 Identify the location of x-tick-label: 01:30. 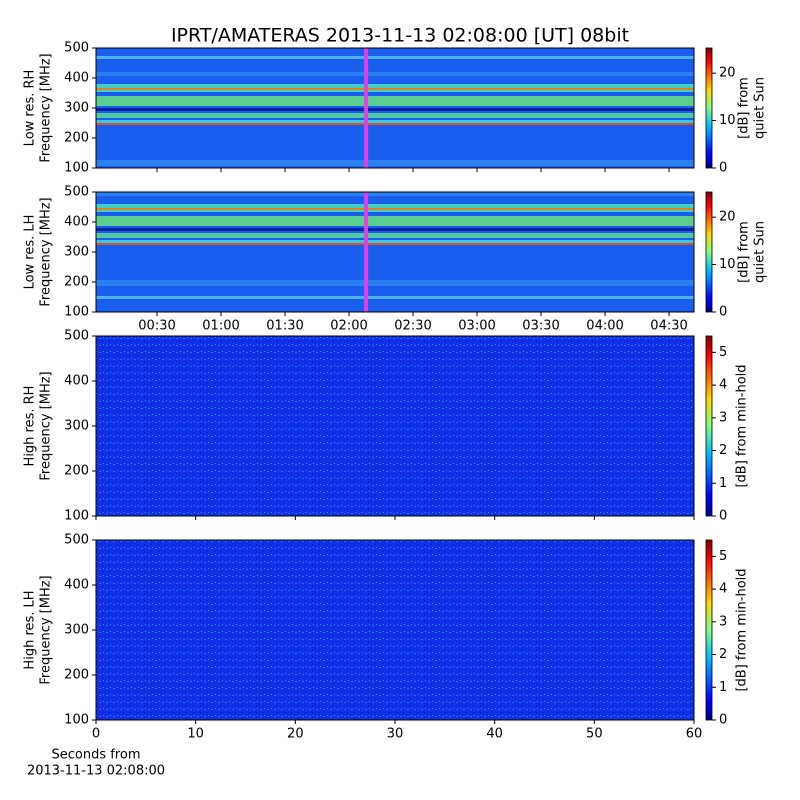
(284, 326).